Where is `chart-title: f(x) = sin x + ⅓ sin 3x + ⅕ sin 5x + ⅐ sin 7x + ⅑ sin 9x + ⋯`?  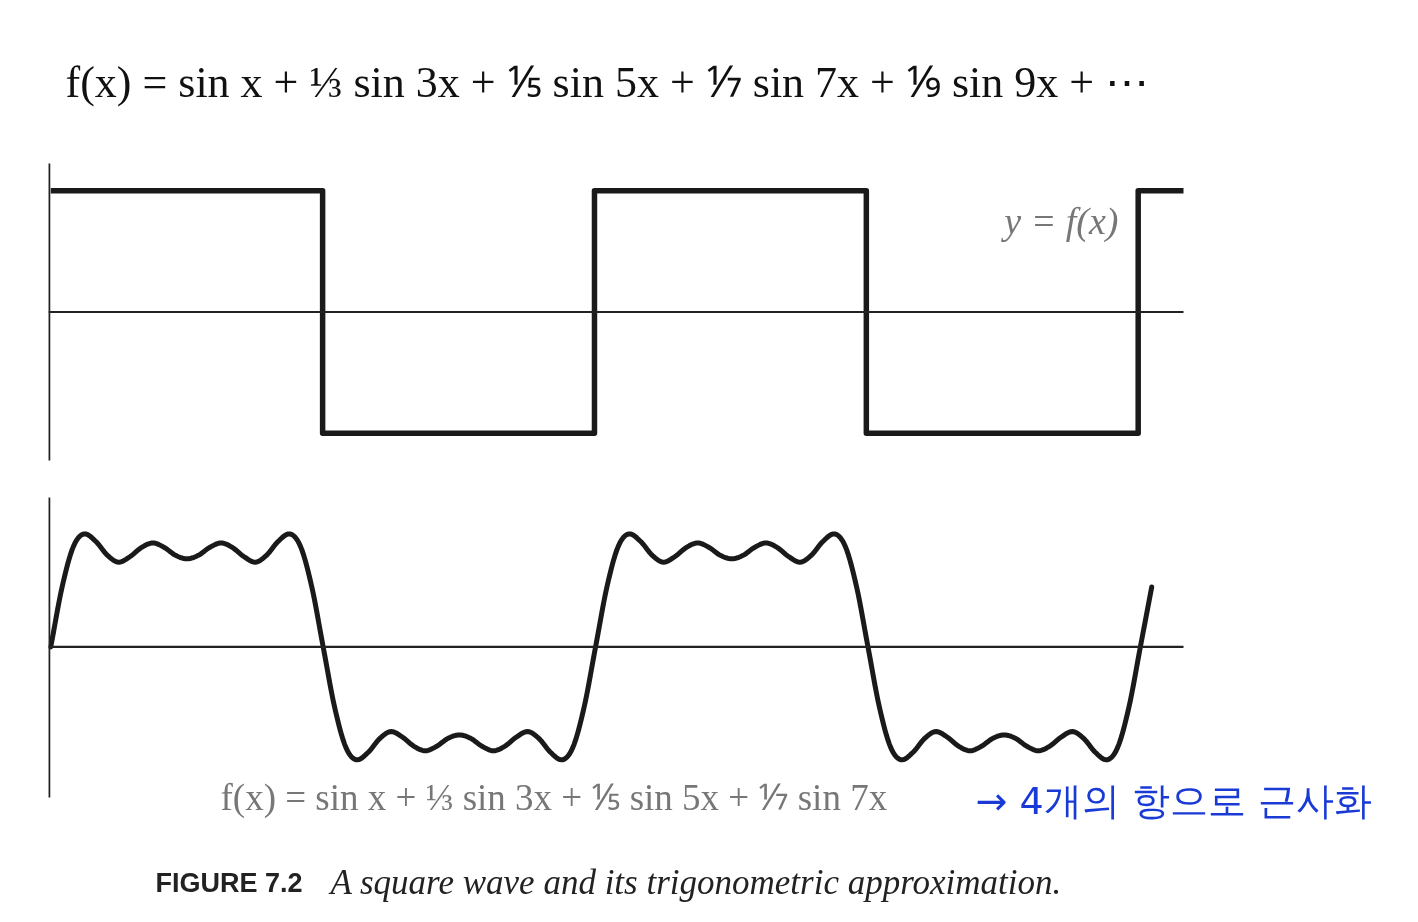 chart-title: f(x) = sin x + ⅓ sin 3x + ⅕ sin 5x + ⅐ sin 7x + ⅑ sin 9x + ⋯ is located at coordinates (607, 82).